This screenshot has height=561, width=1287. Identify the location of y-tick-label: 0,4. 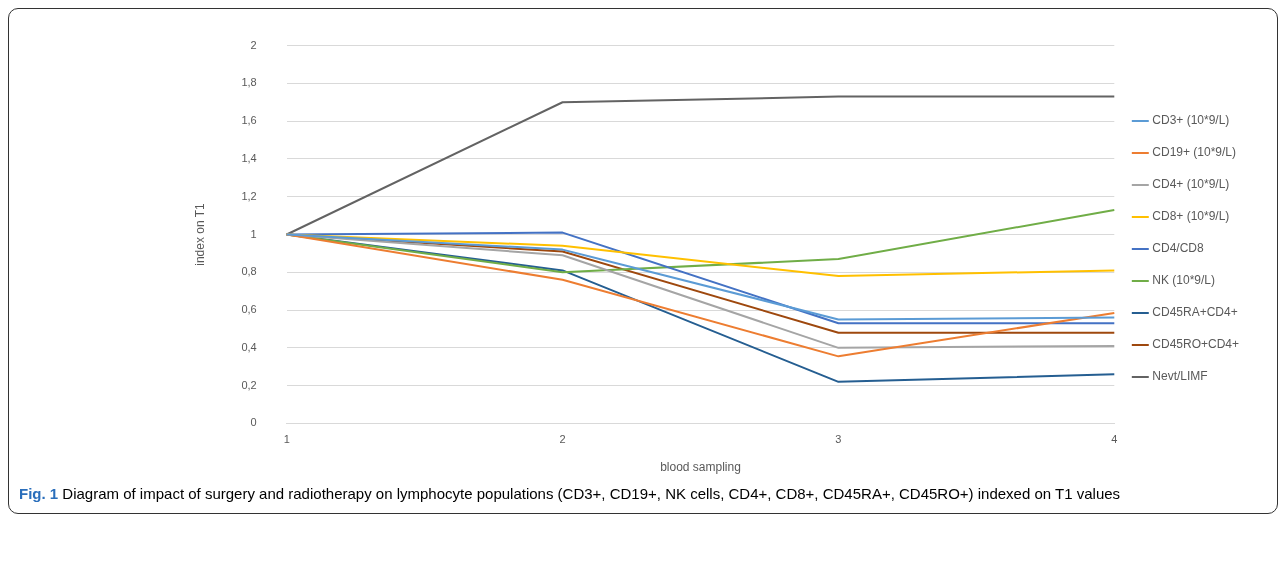
(249, 346).